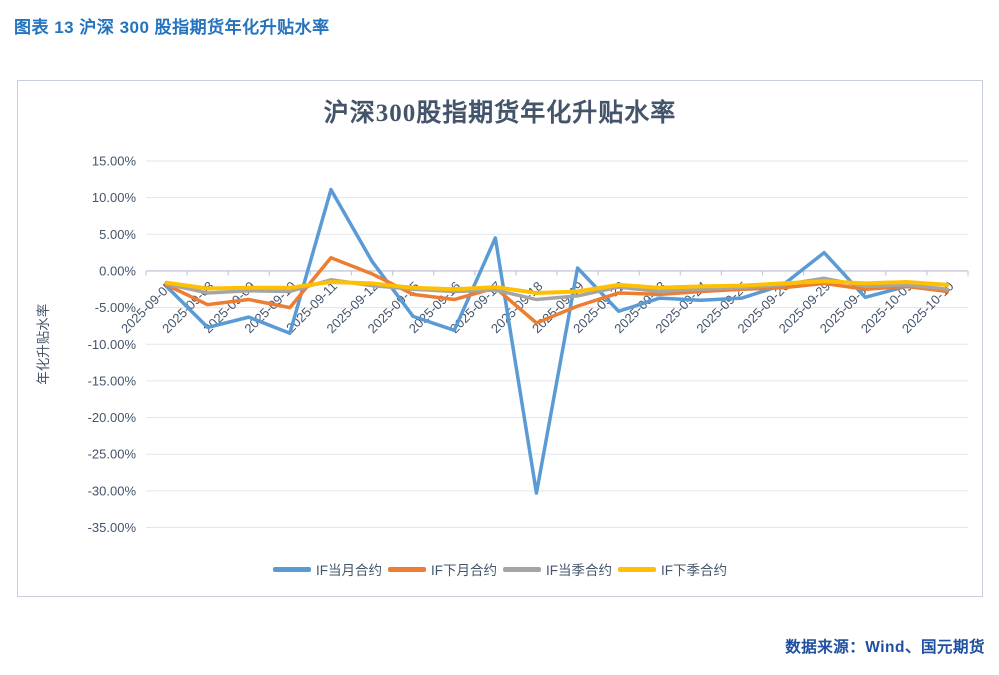 This screenshot has width=999, height=675. Describe the element at coordinates (112, 490) in the screenshot. I see `y-tick-label: -30.00%` at that location.